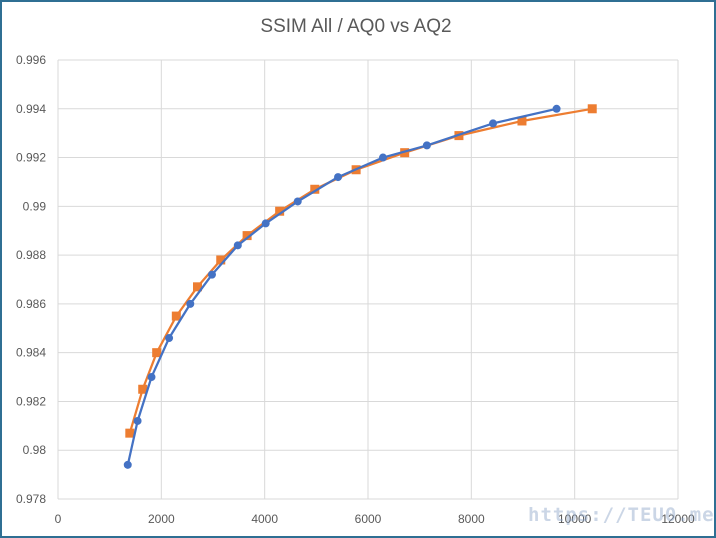 The width and height of the screenshot is (716, 538). What do you see at coordinates (58, 519) in the screenshot?
I see `x-tick-label: 0` at bounding box center [58, 519].